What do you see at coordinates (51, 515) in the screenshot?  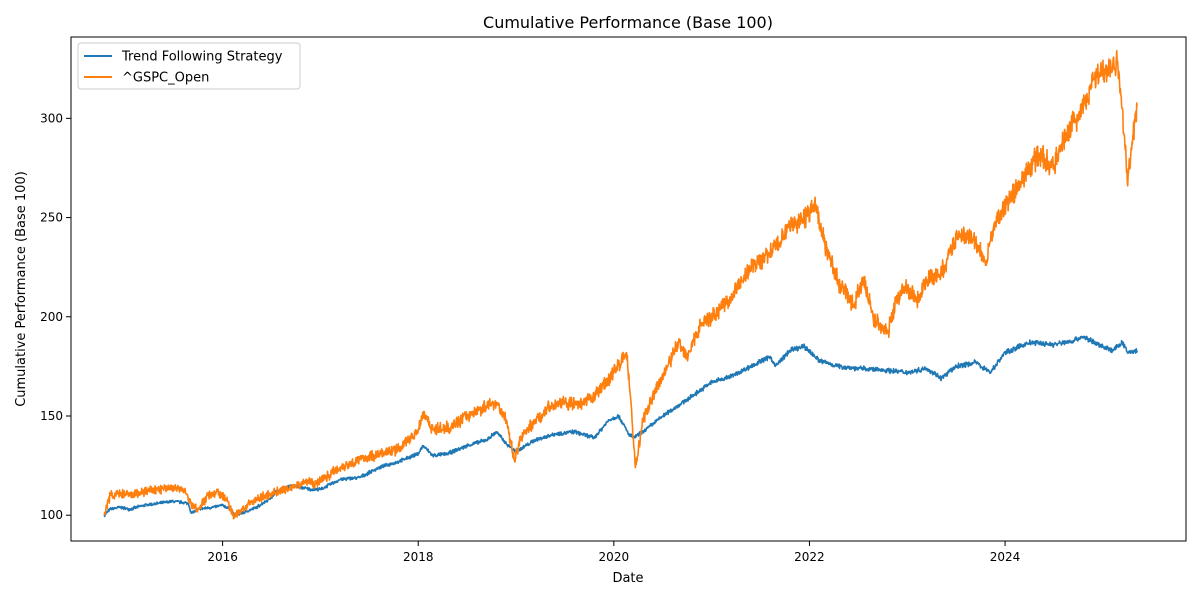 I see `y-tick-label: 100` at bounding box center [51, 515].